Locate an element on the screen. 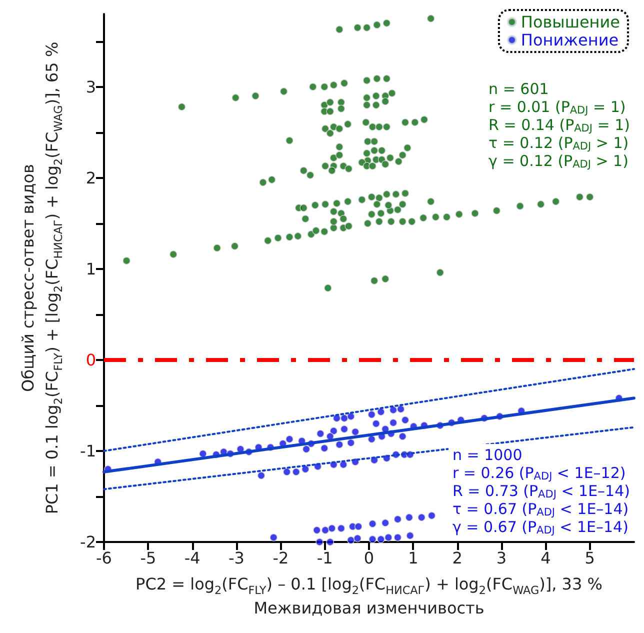 This screenshot has height=633, width=644. text: n = 1000 r = 0.26 (PADJ < 1E–12) R = 0.73 (PADJ < 1E–14) τ = 0.67 (PADJ < 1E–14) γ = 0.67 (PADJ < 1E–14) is located at coordinates (541, 491).